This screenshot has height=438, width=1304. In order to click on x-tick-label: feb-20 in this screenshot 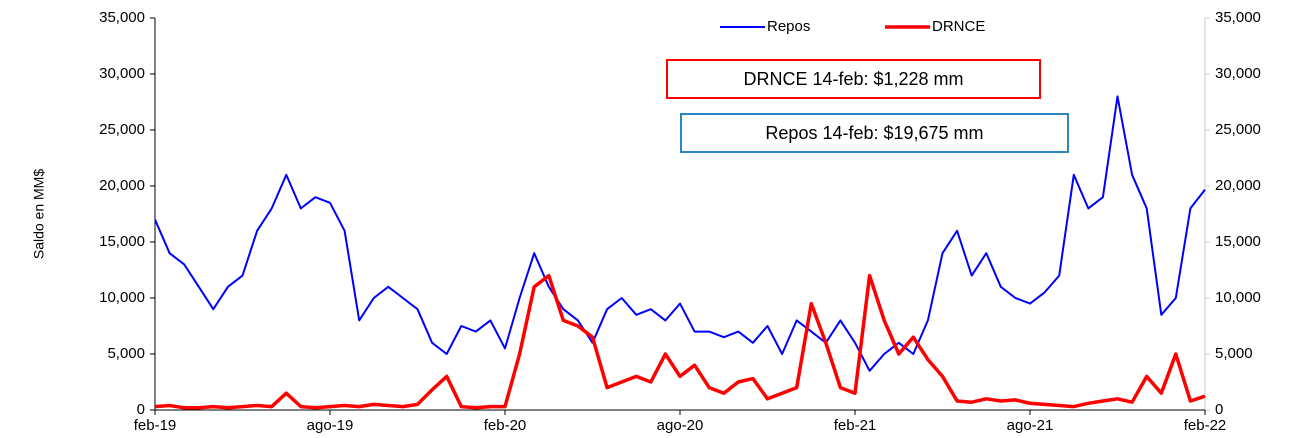, I will do `click(505, 425)`.